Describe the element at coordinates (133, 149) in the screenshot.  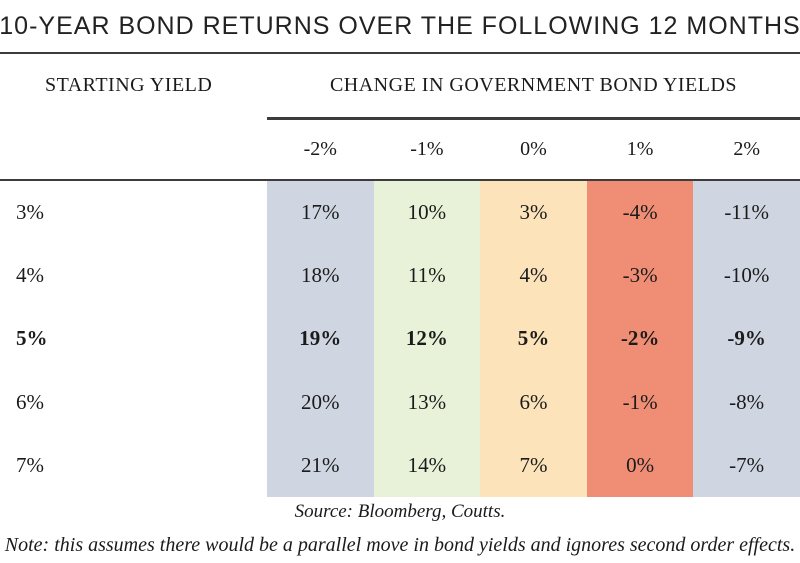
I see `column-header-spacer` at that location.